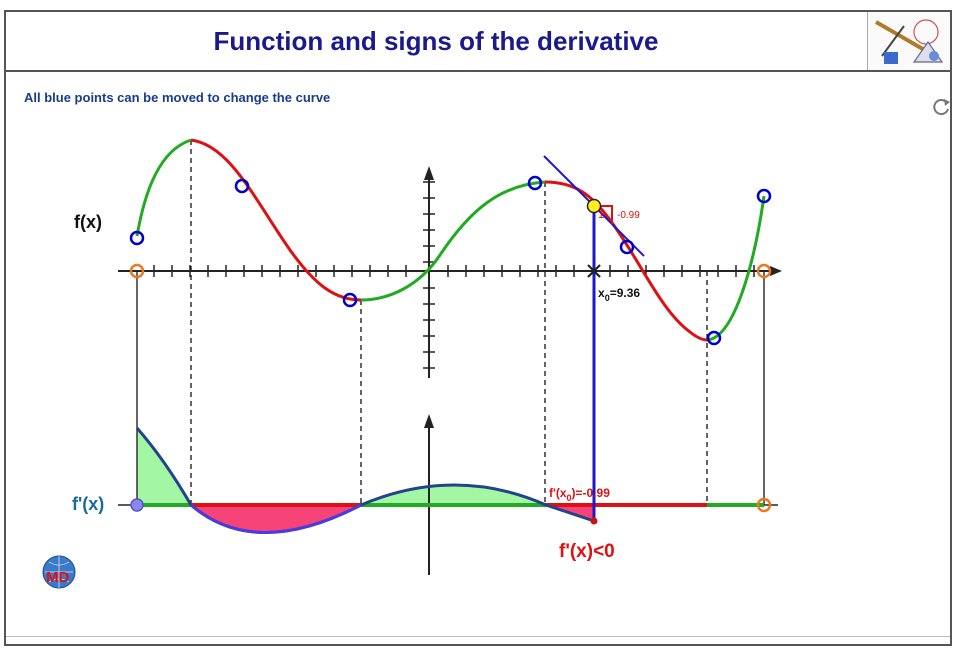 Image resolution: width=964 pixels, height=656 pixels. Describe the element at coordinates (587, 551) in the screenshot. I see `derivative-sign-label: f'(x)<0` at that location.